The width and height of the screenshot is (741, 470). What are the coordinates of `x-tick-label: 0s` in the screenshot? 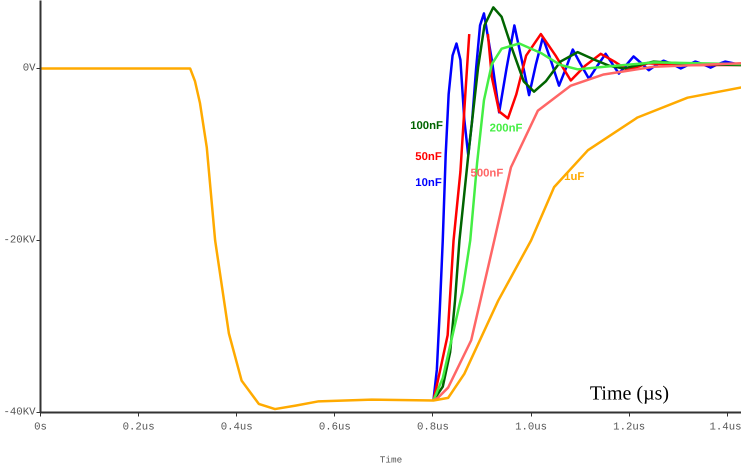 It's located at (40, 428).